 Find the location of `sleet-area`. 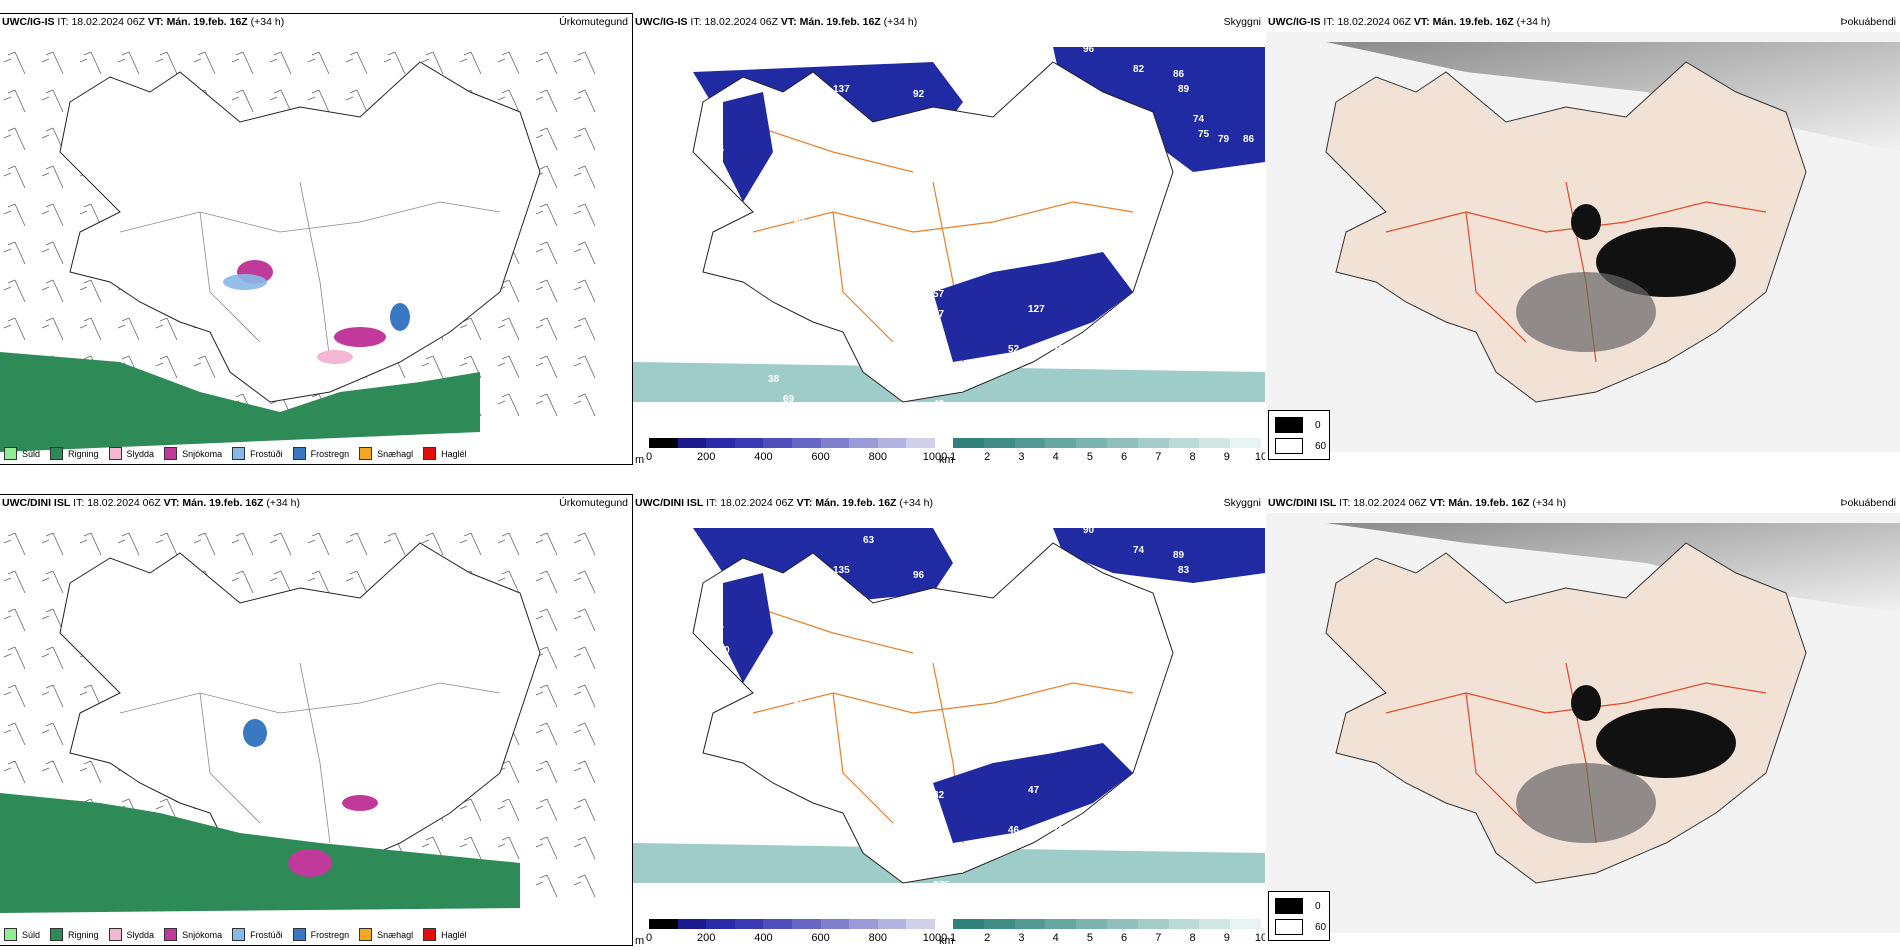

sleet-area is located at coordinates (335, 357).